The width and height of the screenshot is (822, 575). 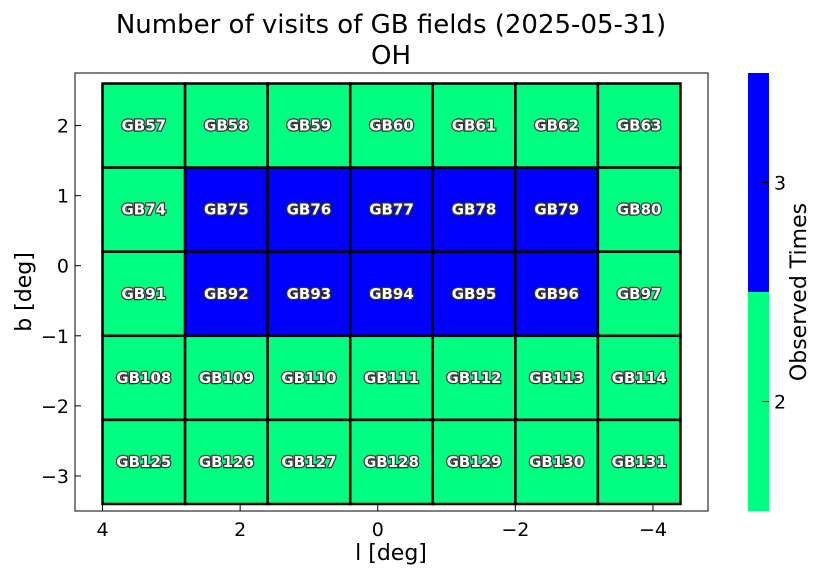 I want to click on colorbar-label: Observed Times, so click(x=799, y=292).